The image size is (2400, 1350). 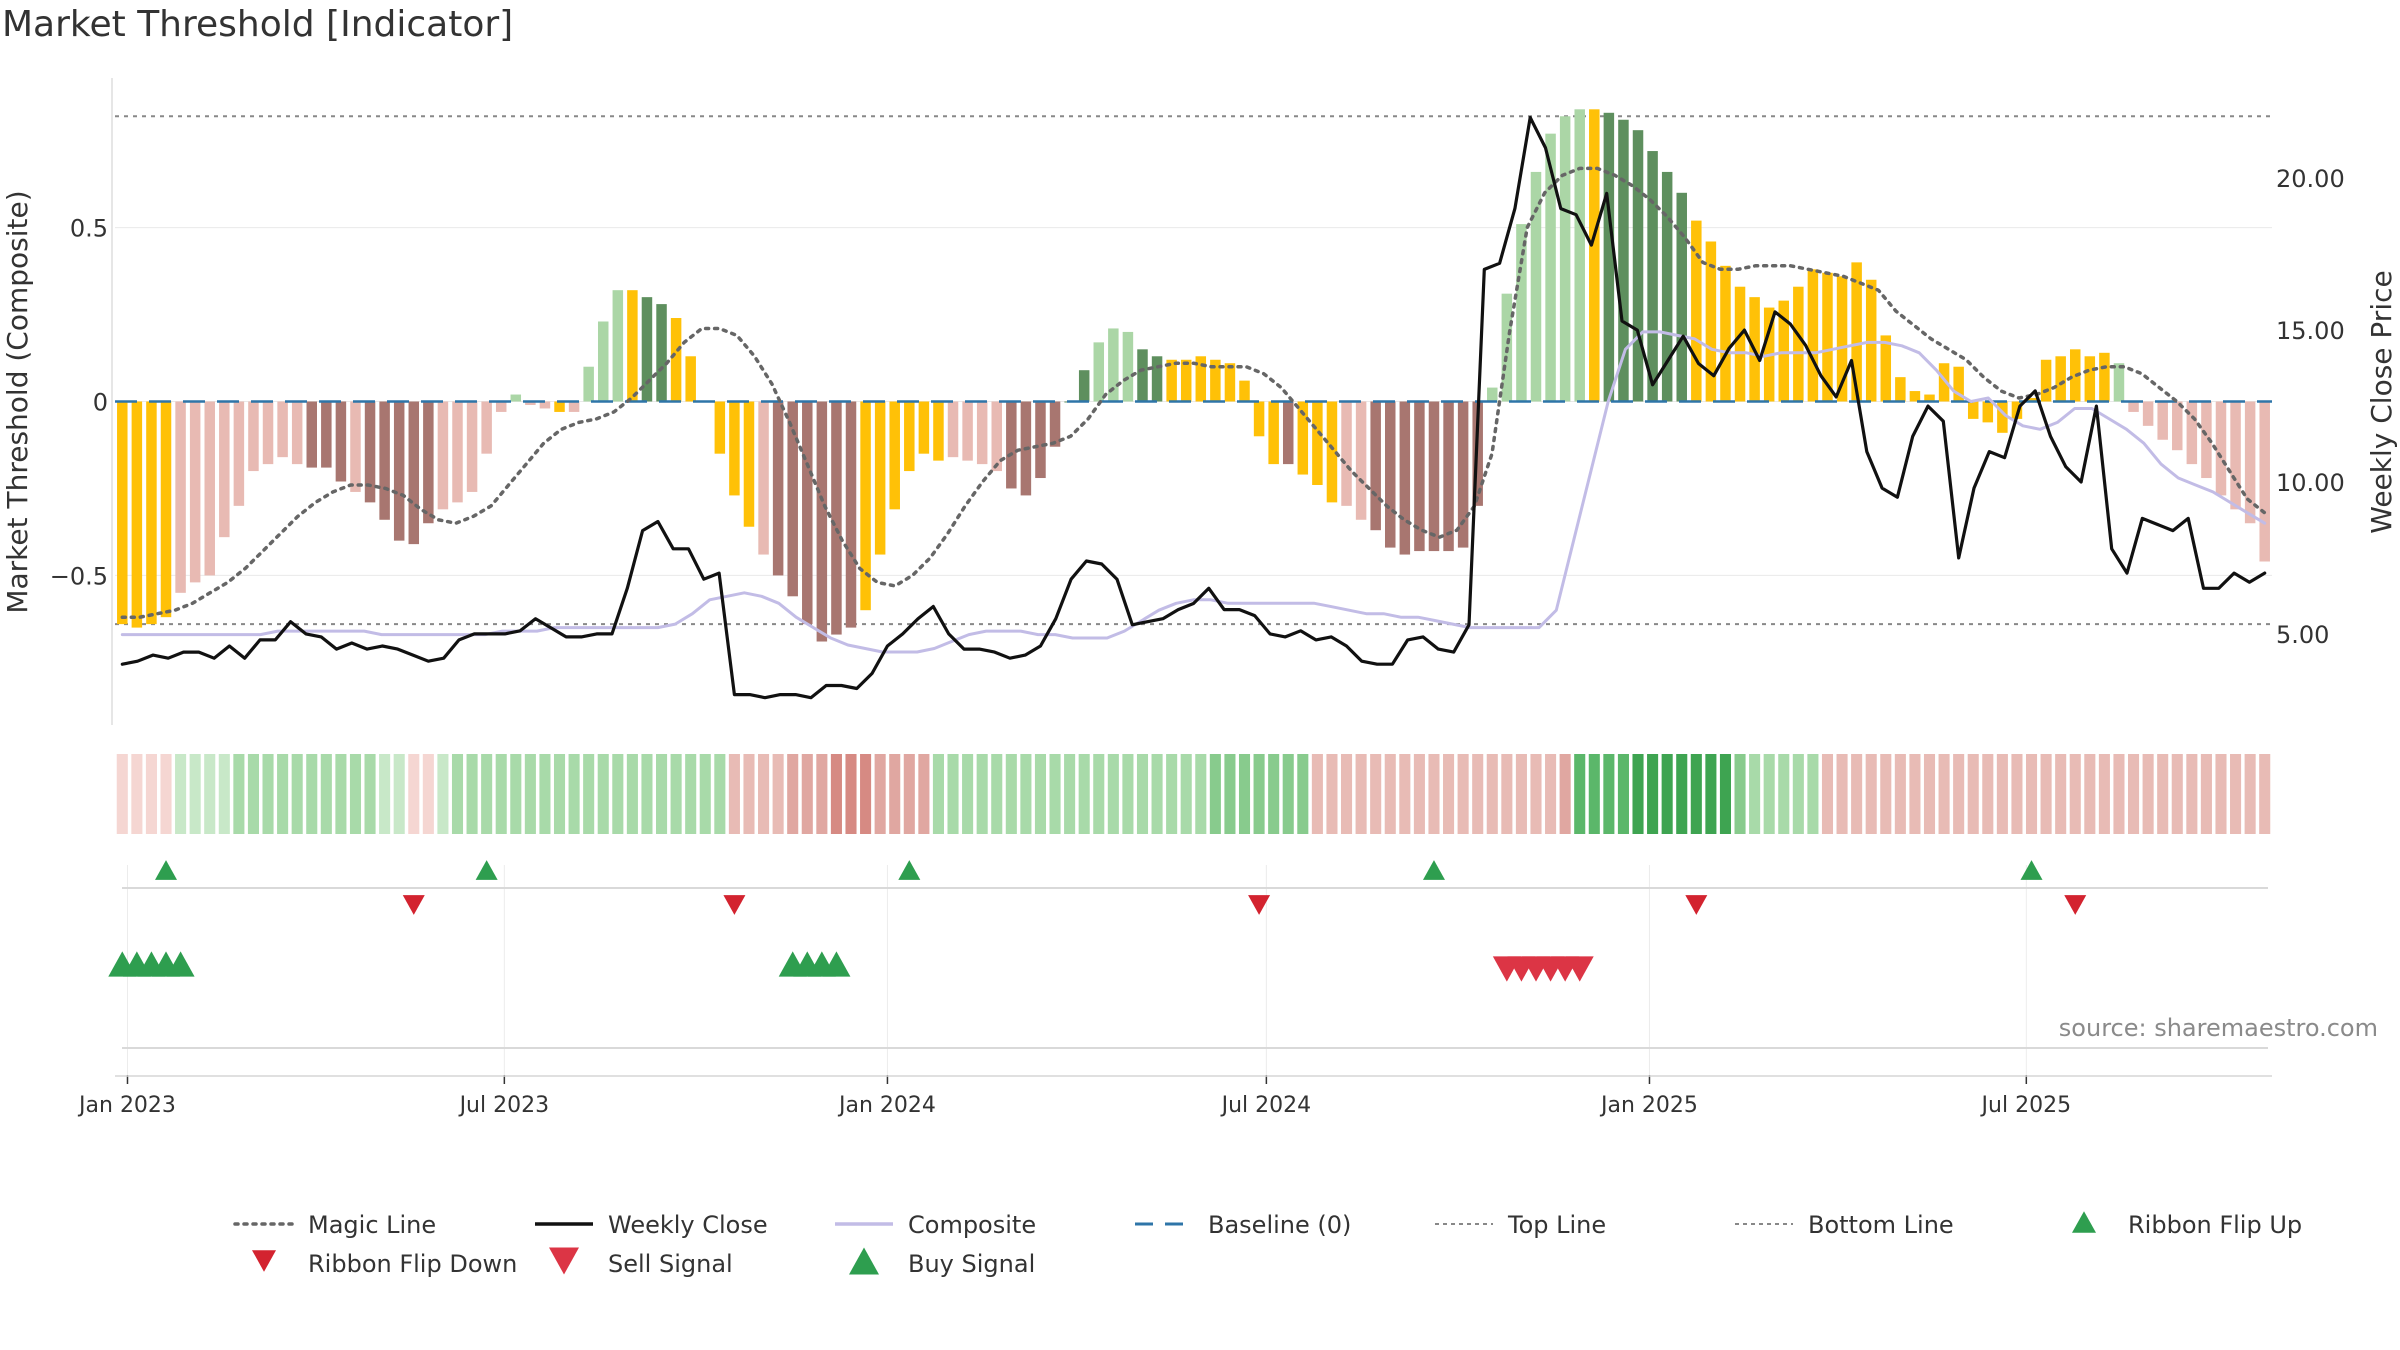 I want to click on legend-label: Sell Signal, so click(x=670, y=1264).